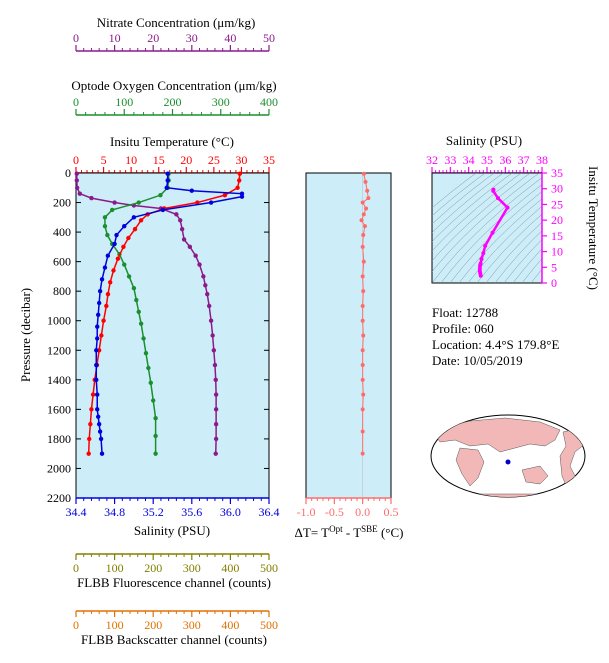 The height and width of the screenshot is (663, 609). Describe the element at coordinates (131, 160) in the screenshot. I see `temperature-tick-label: 10` at that location.